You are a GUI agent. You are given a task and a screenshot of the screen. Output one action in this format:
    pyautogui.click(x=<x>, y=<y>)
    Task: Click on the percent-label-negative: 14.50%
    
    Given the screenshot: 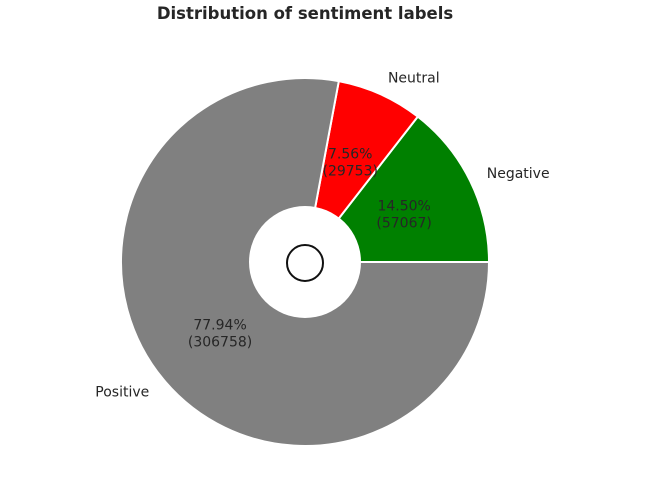 What is the action you would take?
    pyautogui.click(x=403, y=206)
    